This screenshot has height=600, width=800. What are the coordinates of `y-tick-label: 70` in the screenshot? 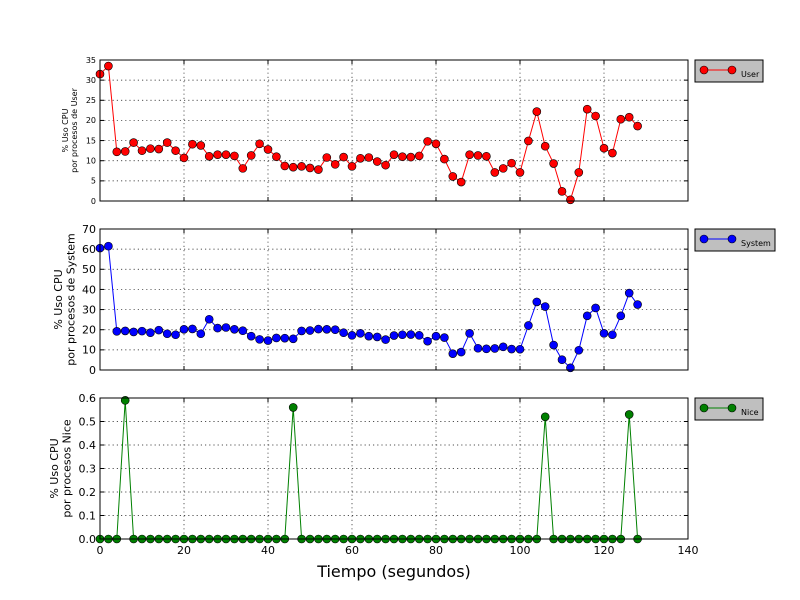 It's located at (89, 229).